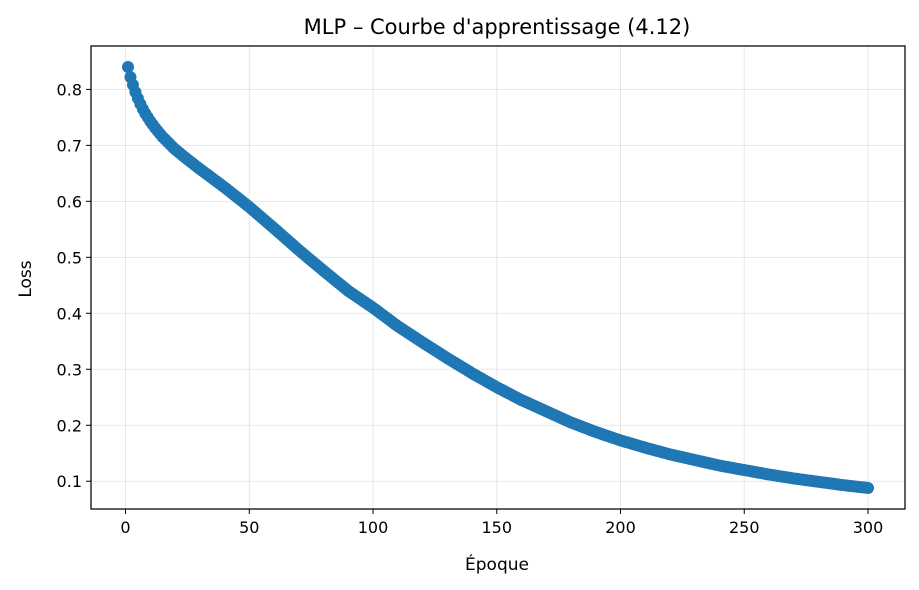  I want to click on y-tick-label: 0.2, so click(69, 425).